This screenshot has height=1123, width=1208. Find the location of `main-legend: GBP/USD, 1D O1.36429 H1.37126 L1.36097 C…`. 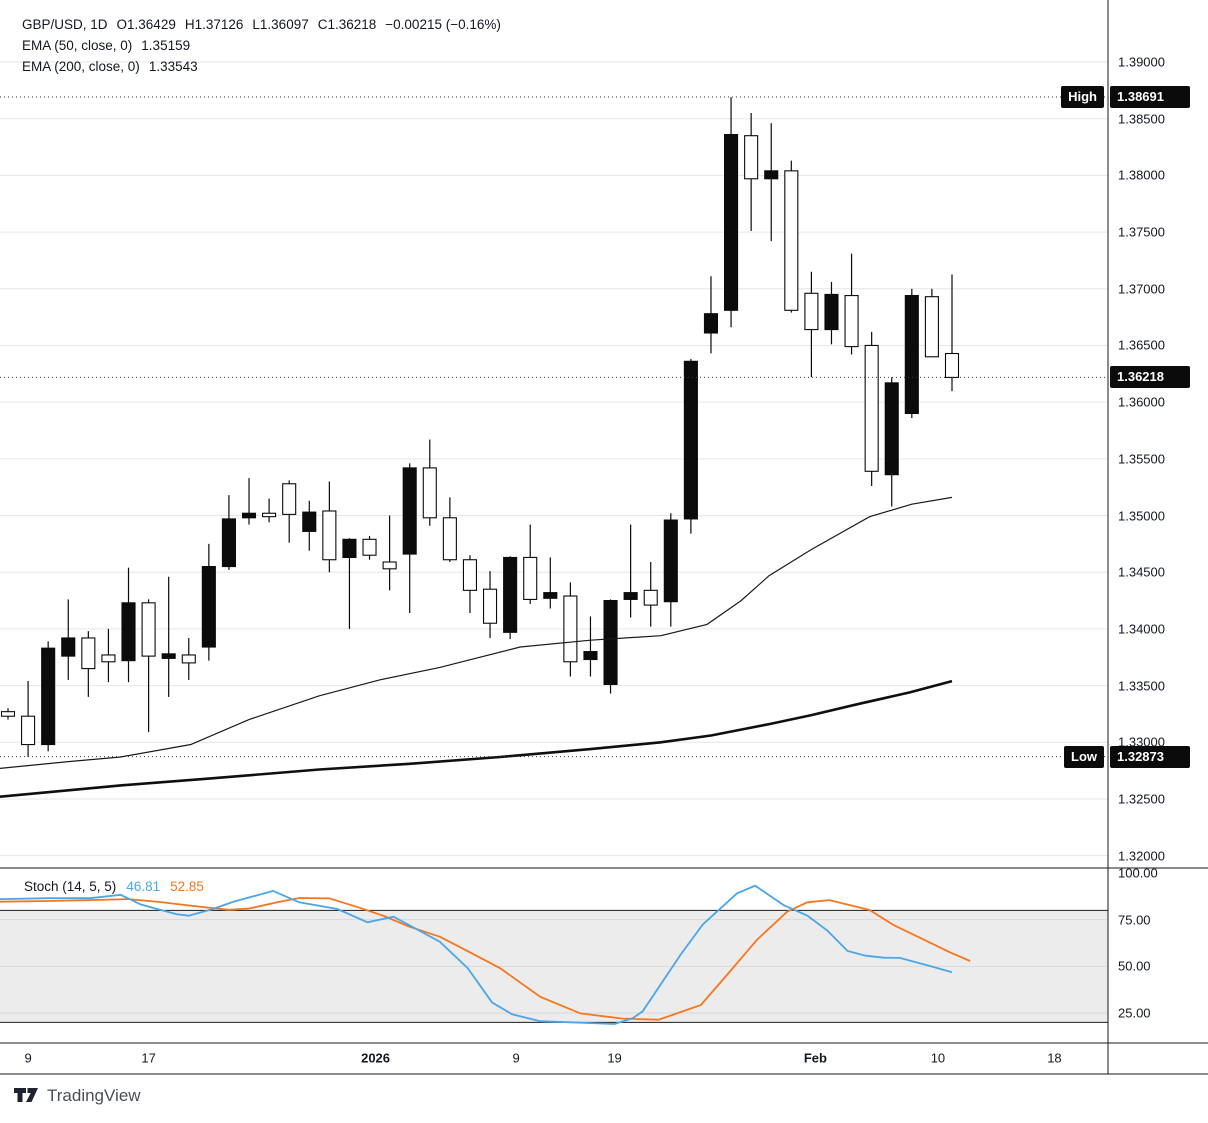

main-legend: GBP/USD, 1D O1.36429 H1.37126 L1.36097 C… is located at coordinates (261, 45).